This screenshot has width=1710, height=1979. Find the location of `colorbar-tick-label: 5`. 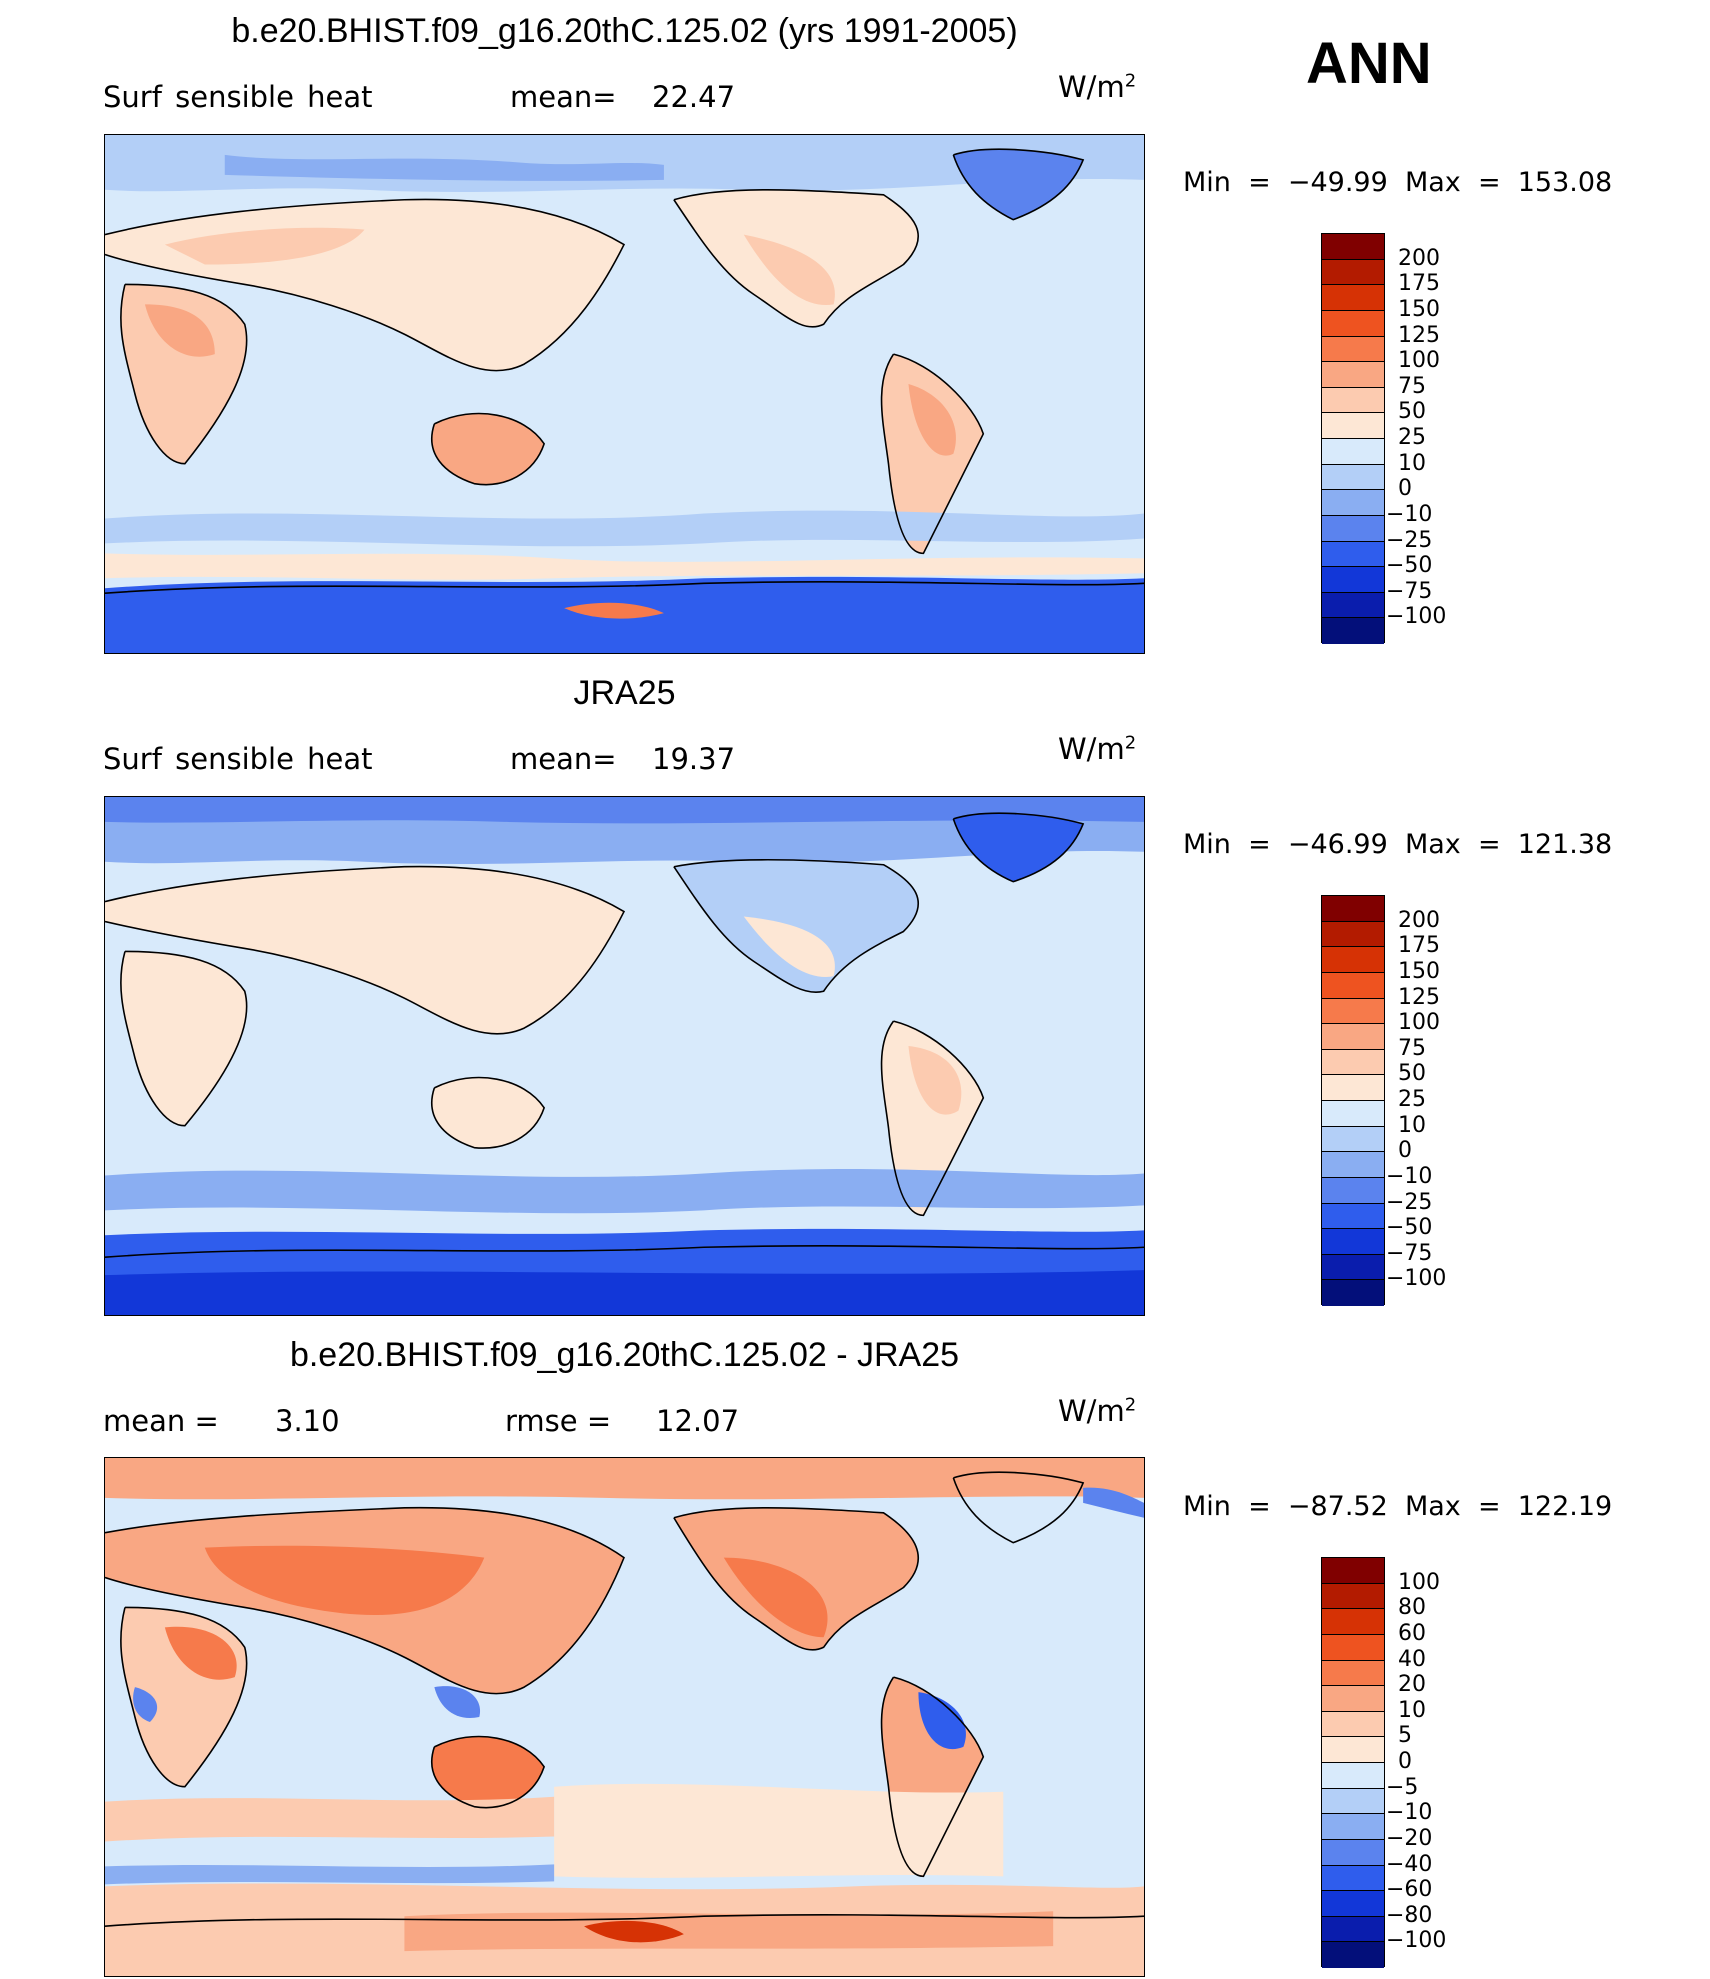

colorbar-tick-label: 5 is located at coordinates (1405, 1736).